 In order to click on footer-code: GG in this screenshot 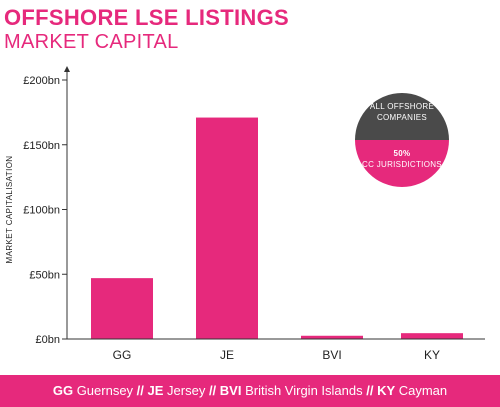, I will do `click(63, 390)`.